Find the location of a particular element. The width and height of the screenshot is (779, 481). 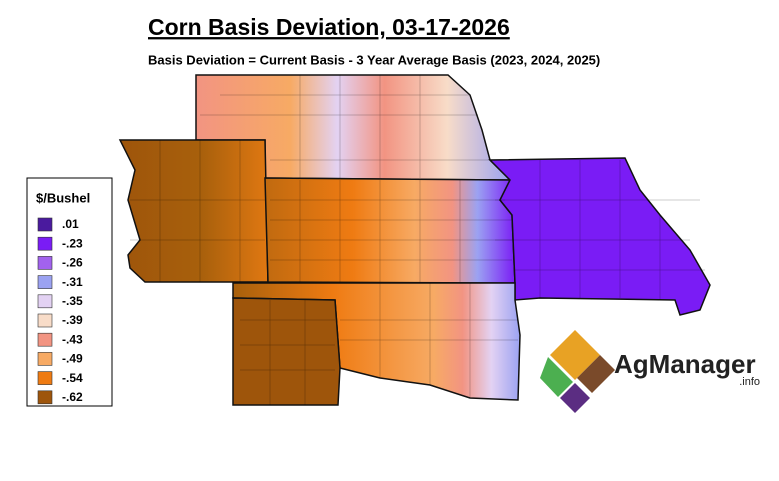

logo: AgManager .info is located at coordinates (650, 371).